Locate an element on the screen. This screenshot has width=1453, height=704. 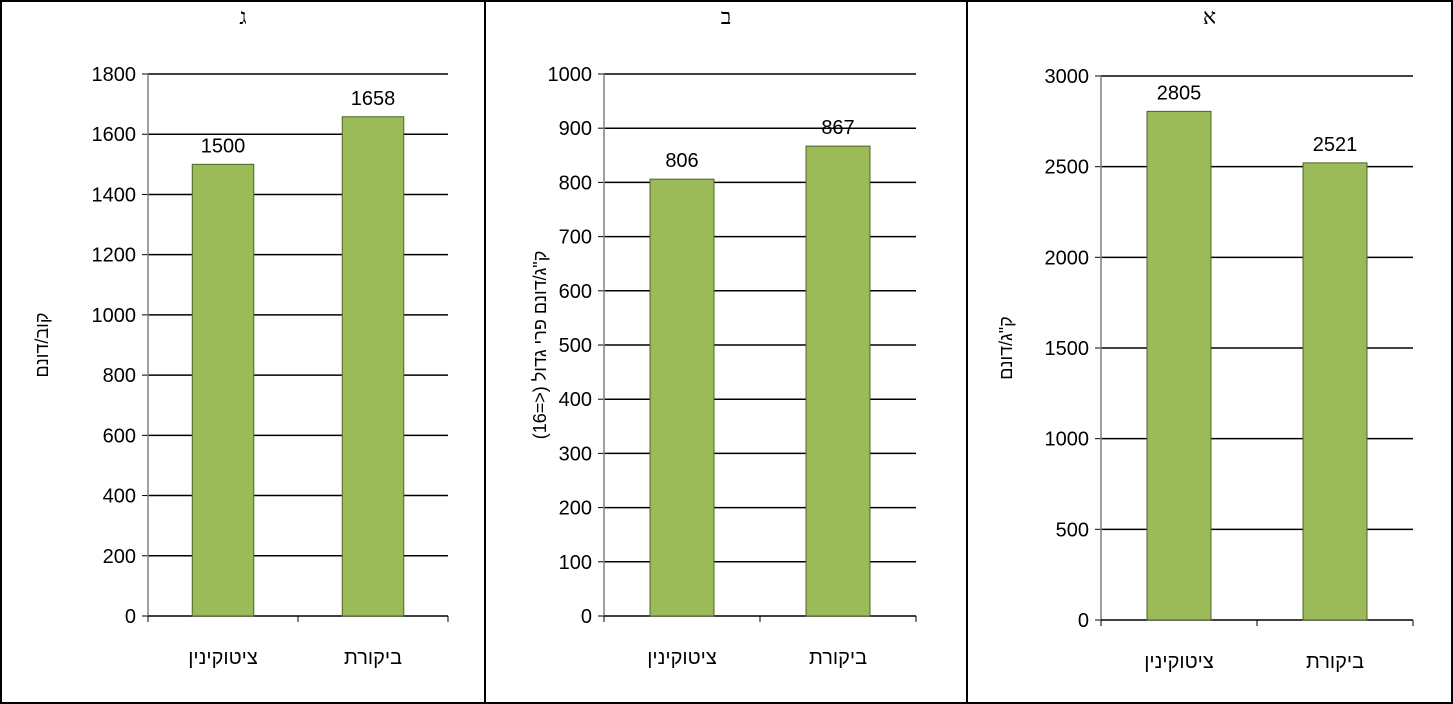
data-label: 2805 is located at coordinates (1179, 93).